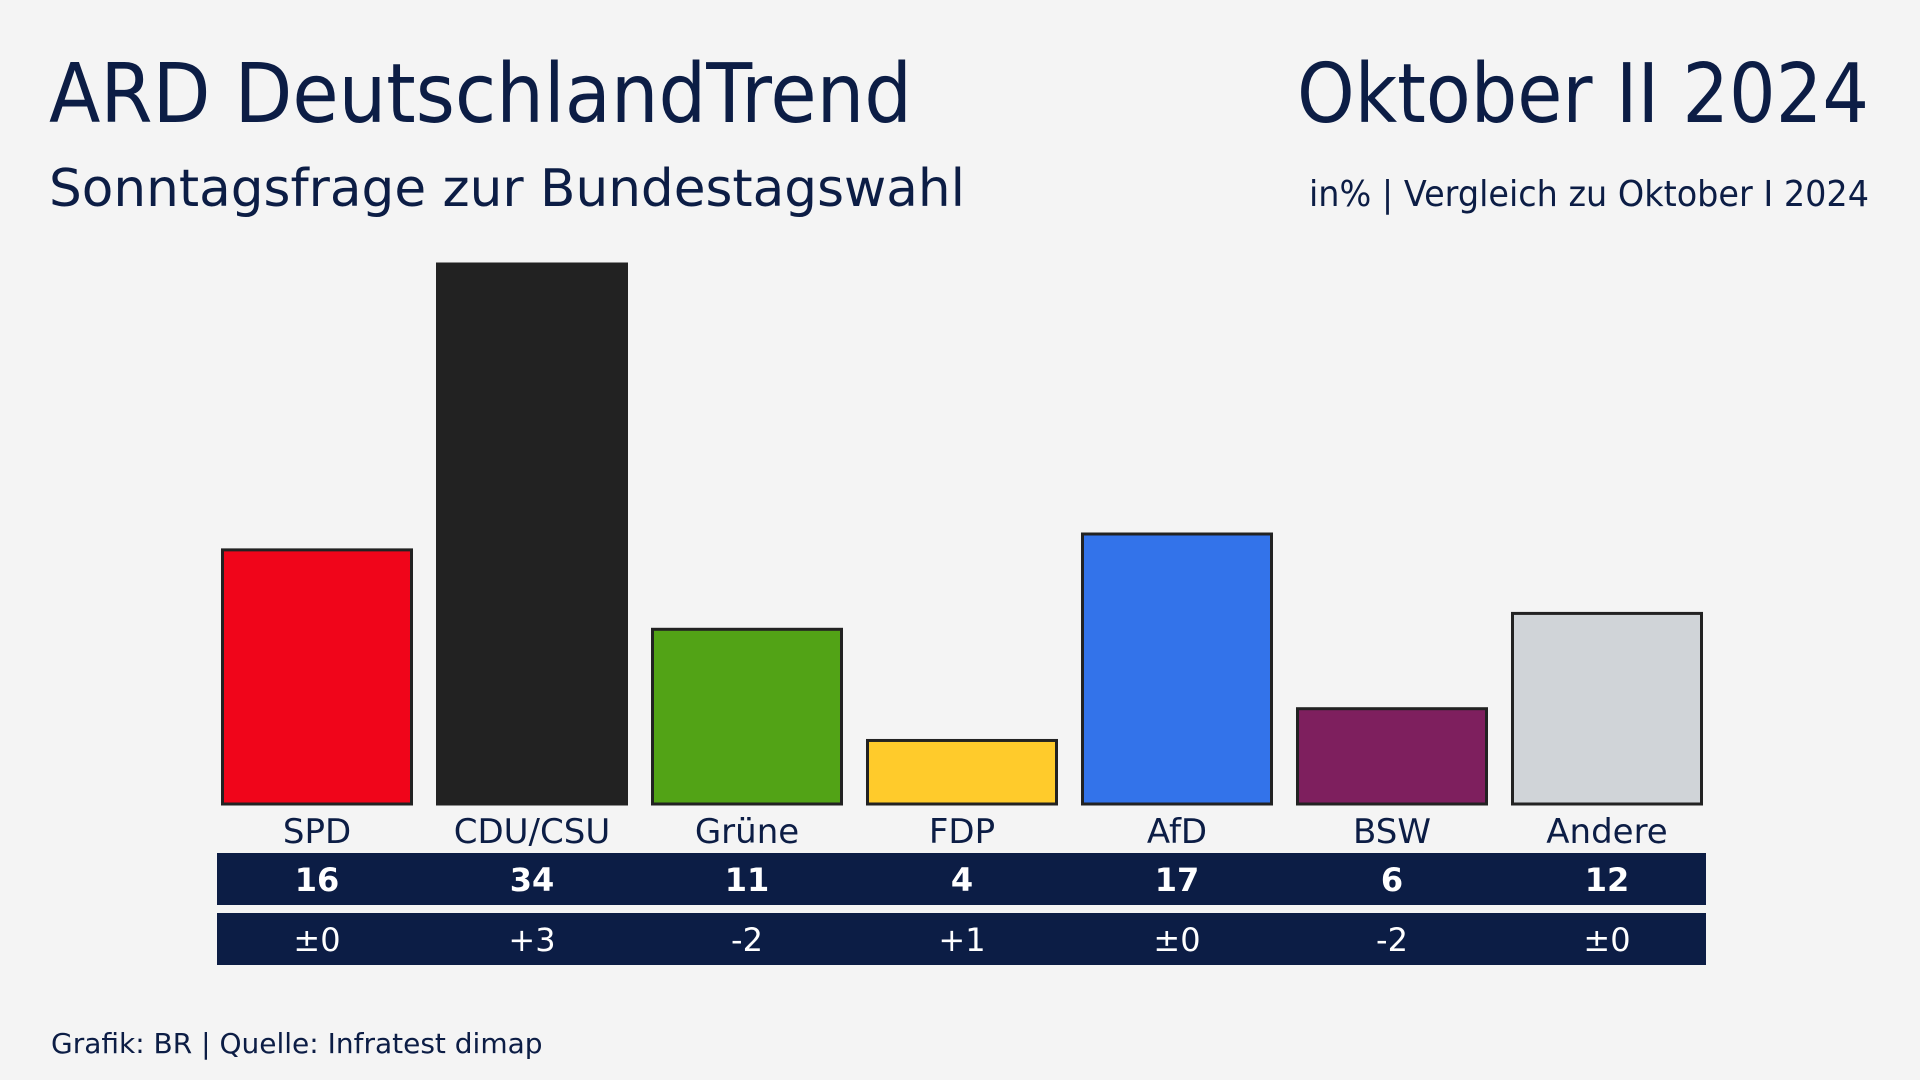  What do you see at coordinates (507, 189) in the screenshot?
I see `chart-subtitle: Sonntagsfrage zur Bundestagswahl` at bounding box center [507, 189].